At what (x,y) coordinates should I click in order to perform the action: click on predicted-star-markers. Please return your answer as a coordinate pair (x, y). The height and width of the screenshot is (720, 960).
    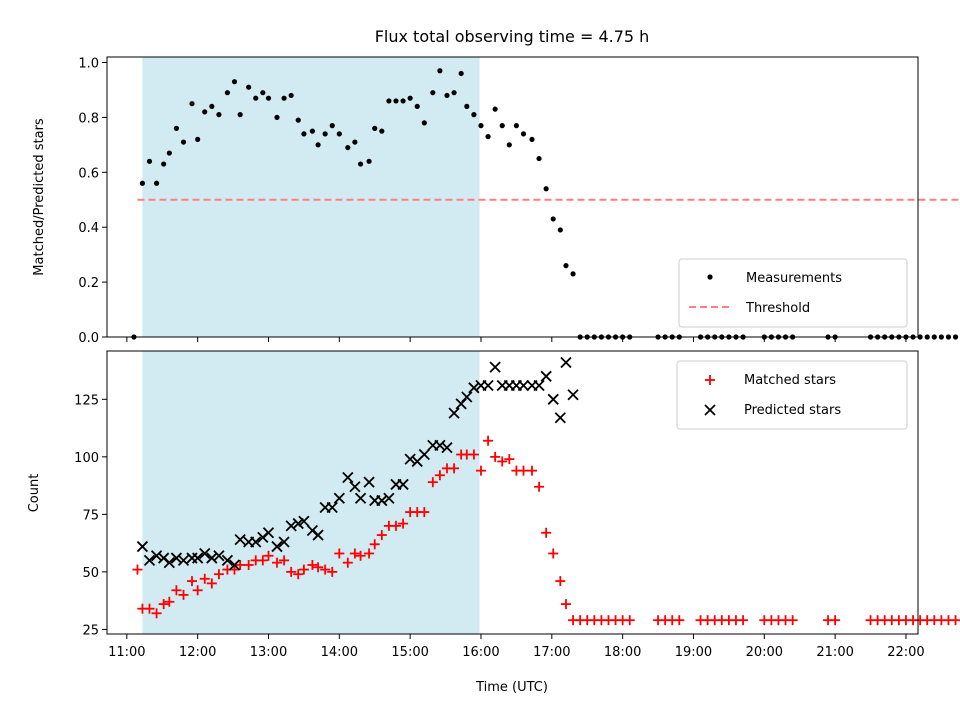
    Looking at the image, I should click on (357, 463).